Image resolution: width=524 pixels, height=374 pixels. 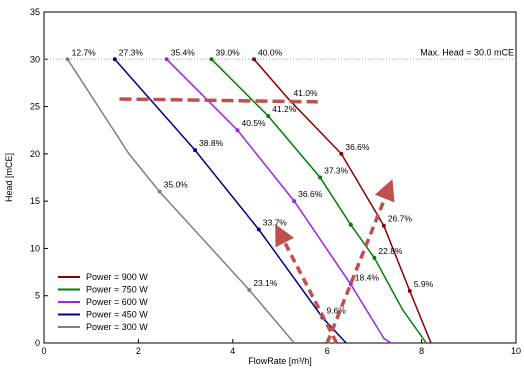 What do you see at coordinates (336, 310) in the screenshot?
I see `efficiency-label: 9.6%` at bounding box center [336, 310].